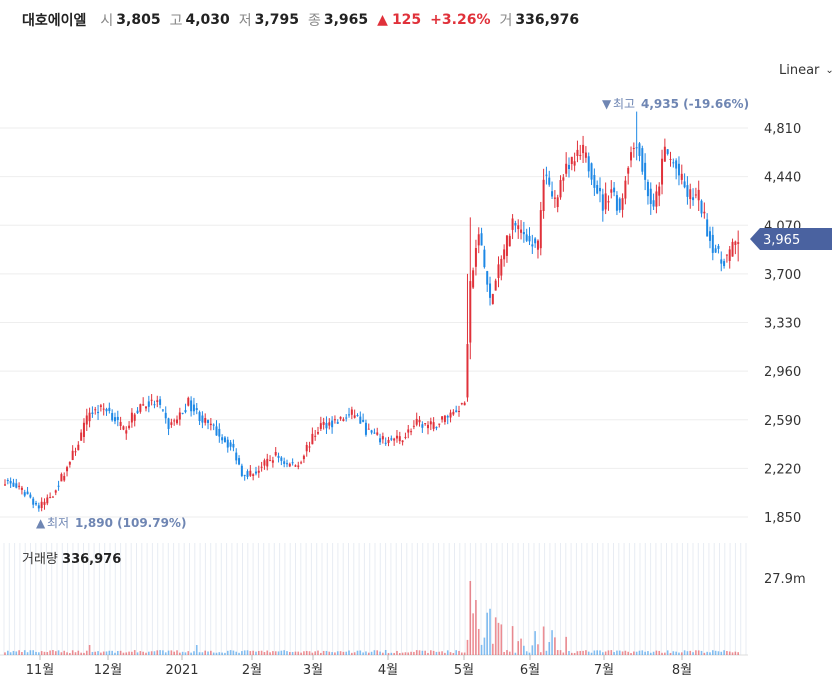  What do you see at coordinates (828, 70) in the screenshot?
I see `chevron-down-icon: ⌄` at bounding box center [828, 70].